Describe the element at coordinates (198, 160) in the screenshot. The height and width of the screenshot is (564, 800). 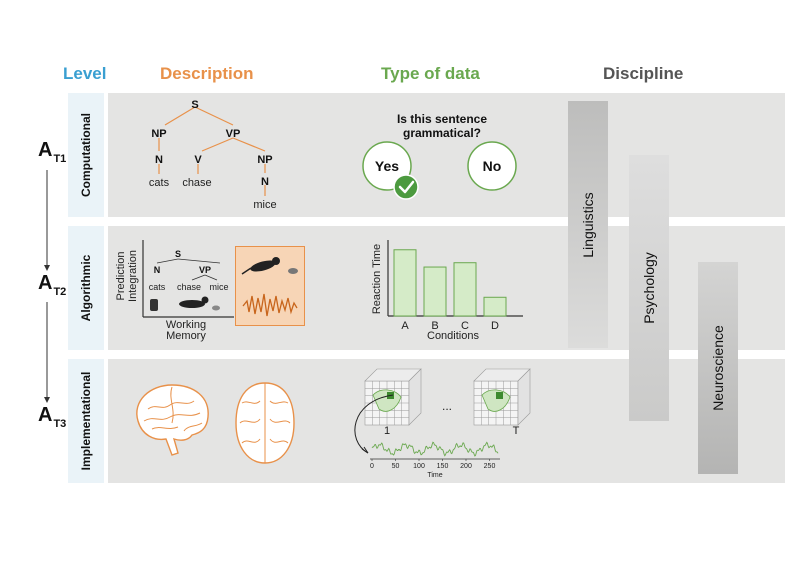
I see `tree-node-v: V` at that location.